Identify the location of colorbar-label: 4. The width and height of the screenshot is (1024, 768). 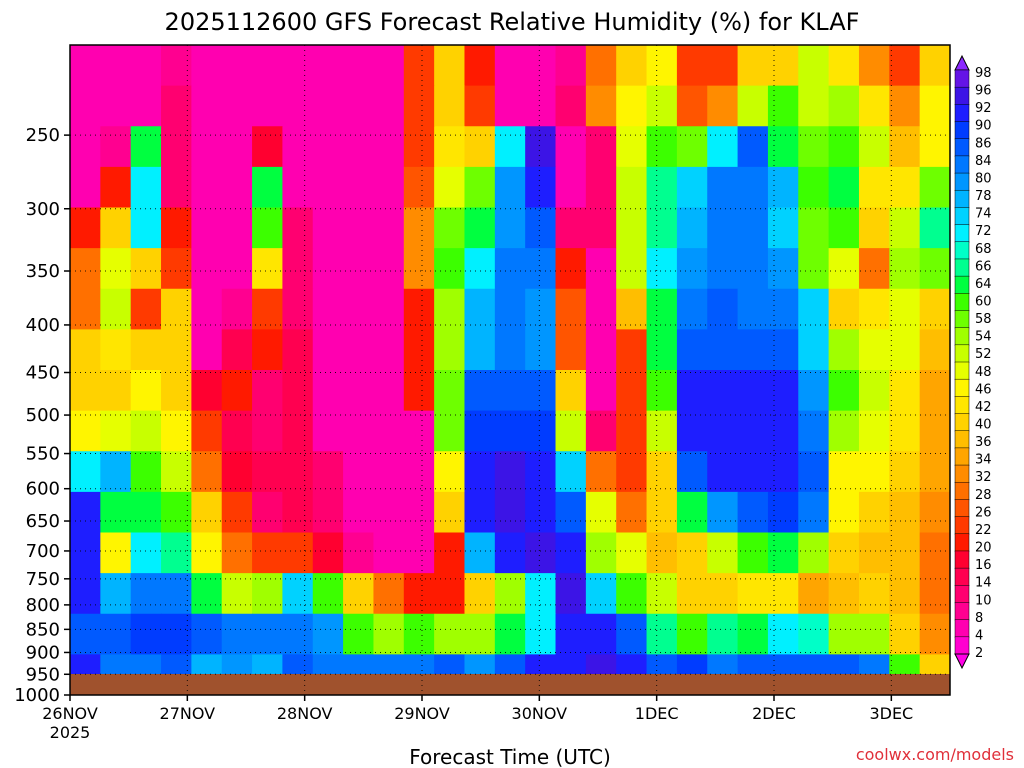
(979, 635).